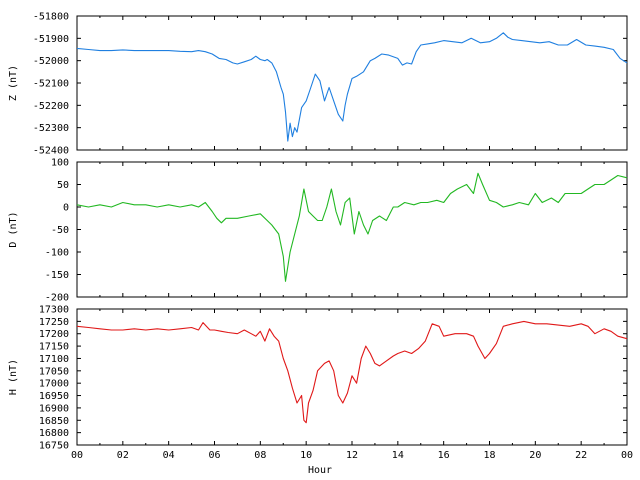  Describe the element at coordinates (57, 298) in the screenshot. I see `y-tick-label-d: -200` at that location.